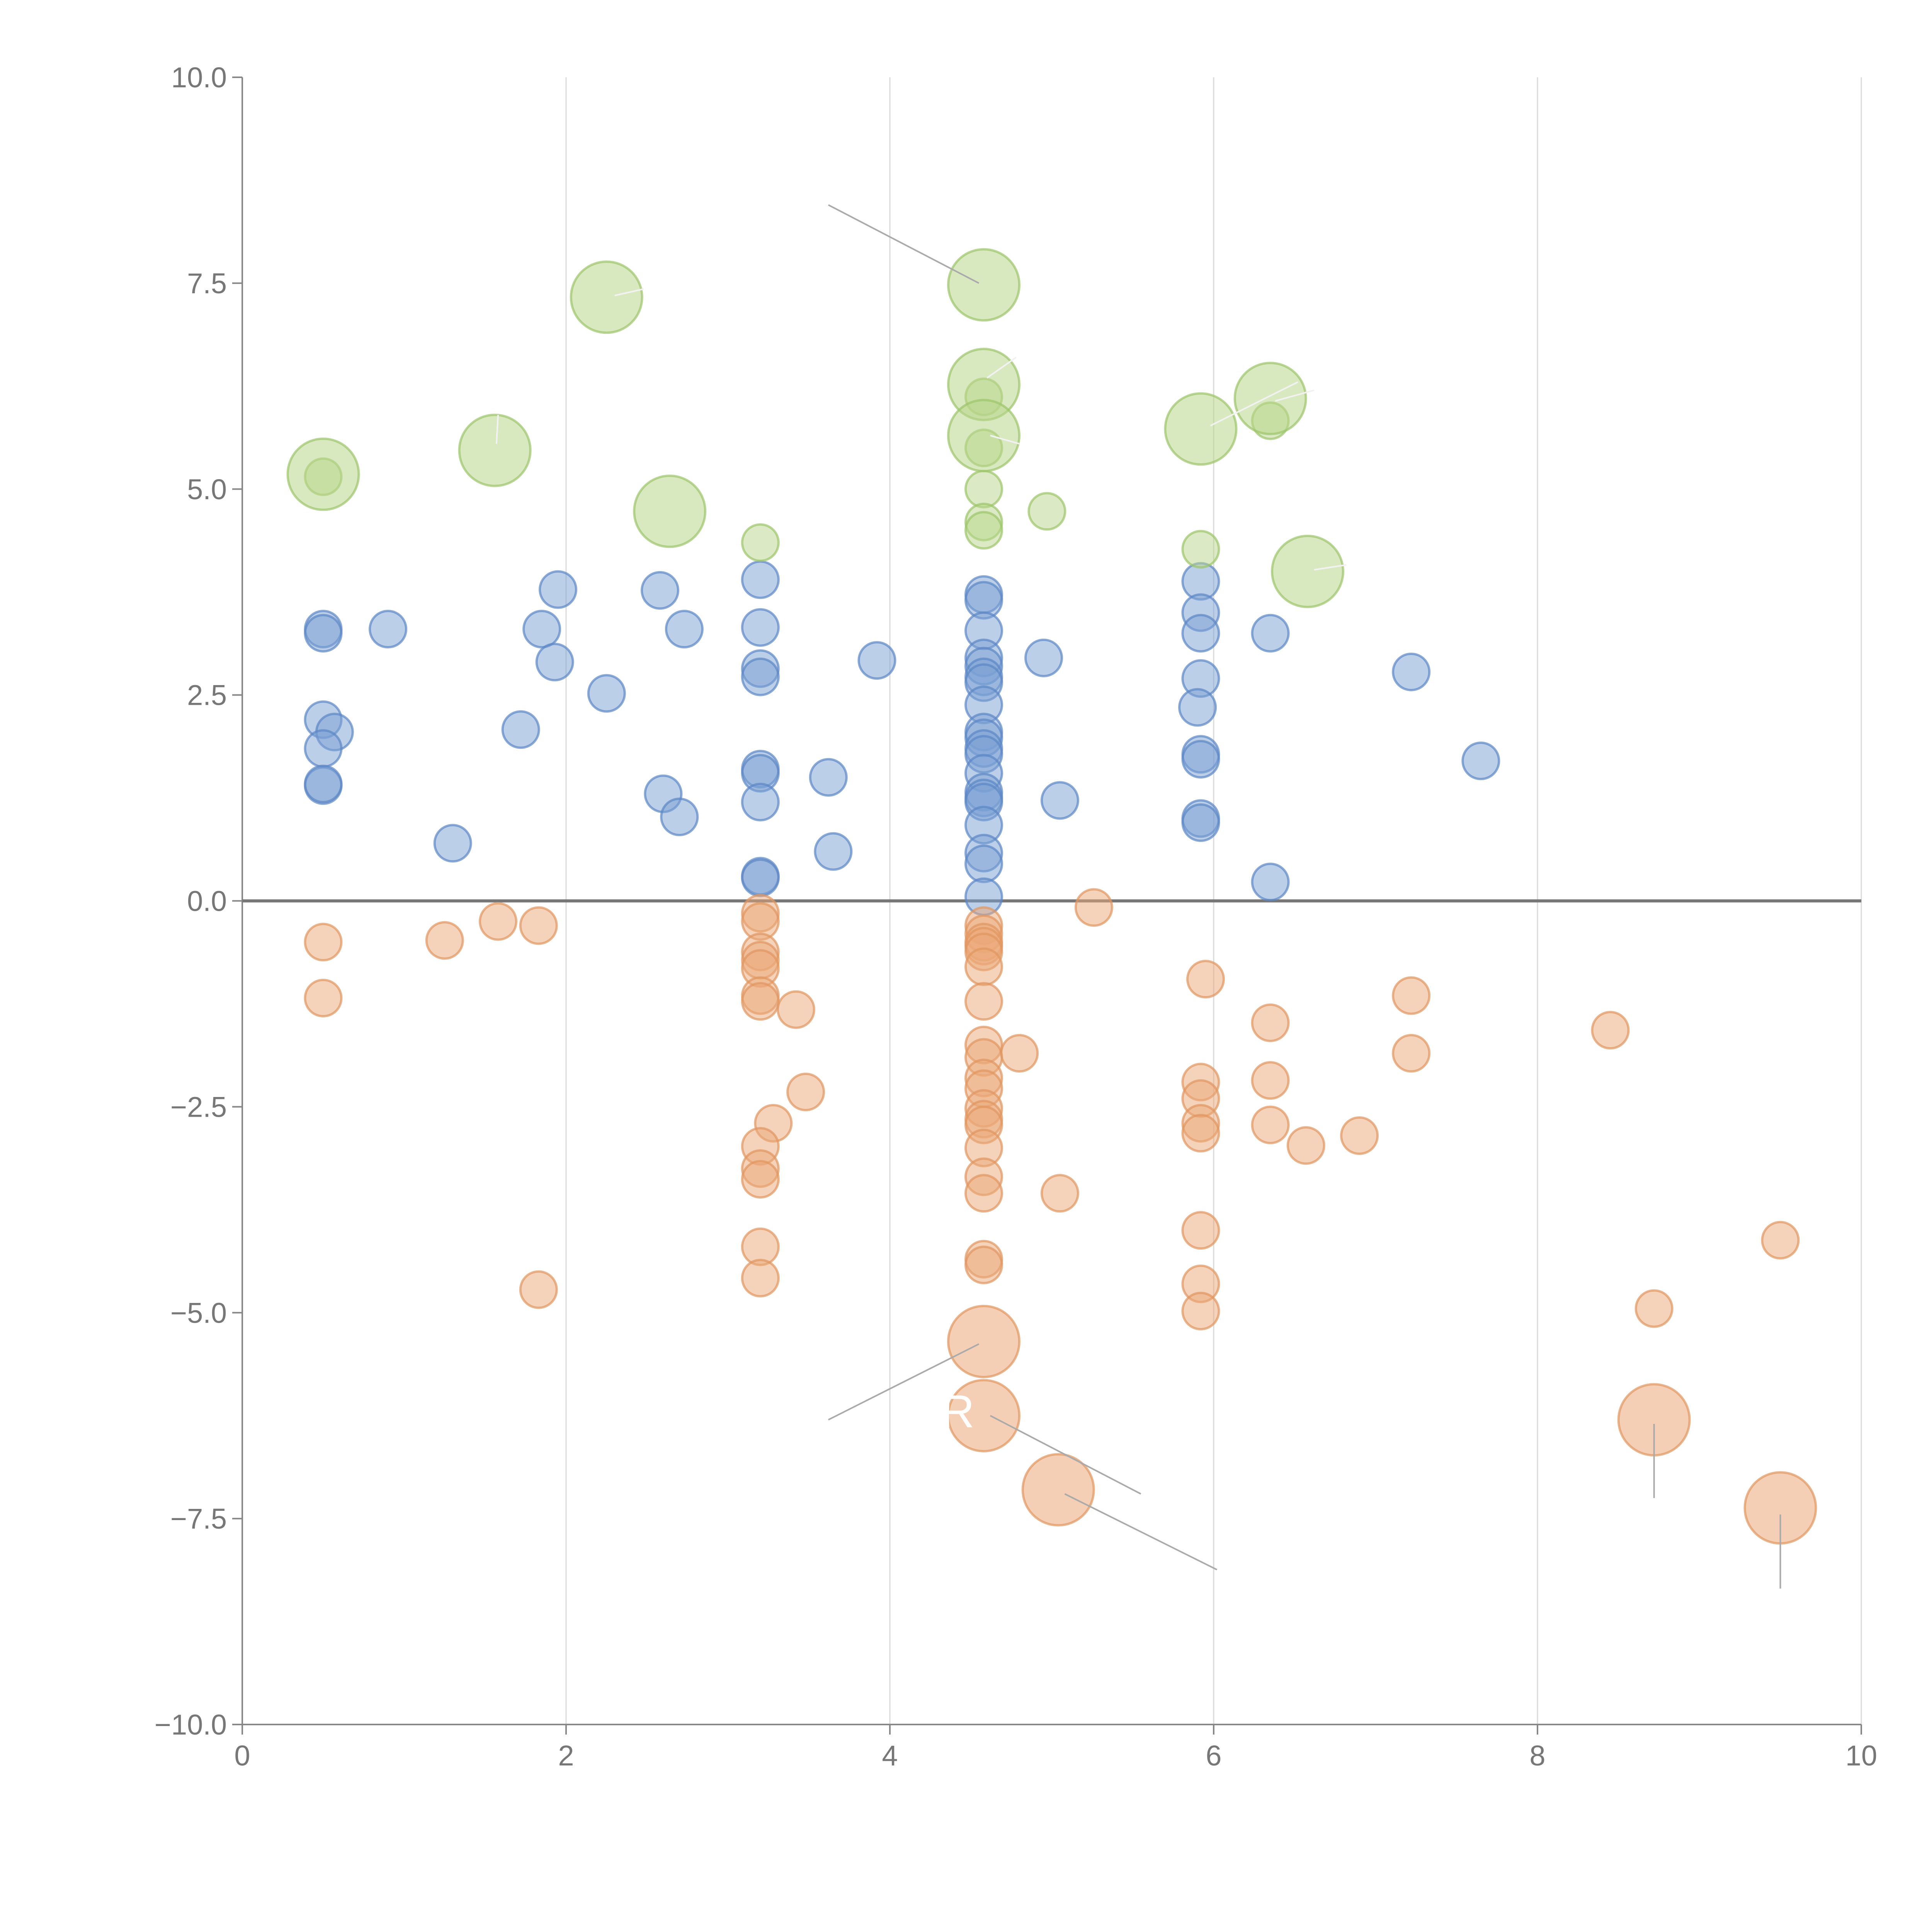 The height and width of the screenshot is (1932, 1932). I want to click on y-tick-label: −10.0, so click(191, 1725).